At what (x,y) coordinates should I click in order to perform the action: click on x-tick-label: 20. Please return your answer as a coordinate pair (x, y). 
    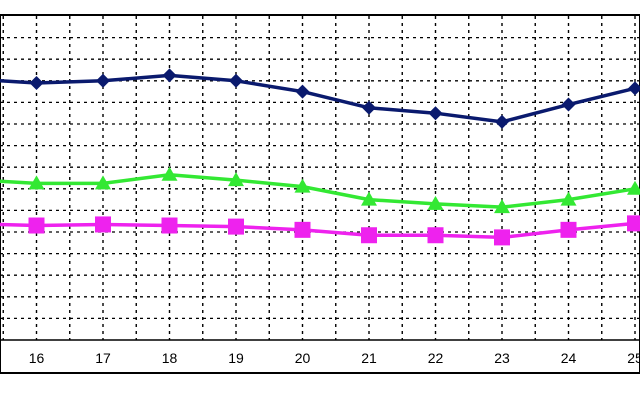
    Looking at the image, I should click on (303, 358).